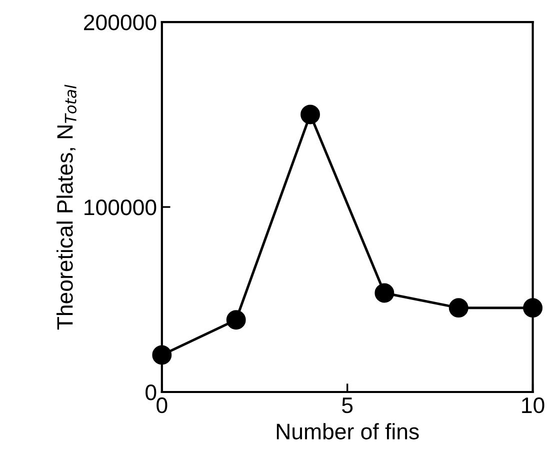  Describe the element at coordinates (66, 207) in the screenshot. I see `y-axis-title: Theoretical Plates, N$_{Total}$` at that location.